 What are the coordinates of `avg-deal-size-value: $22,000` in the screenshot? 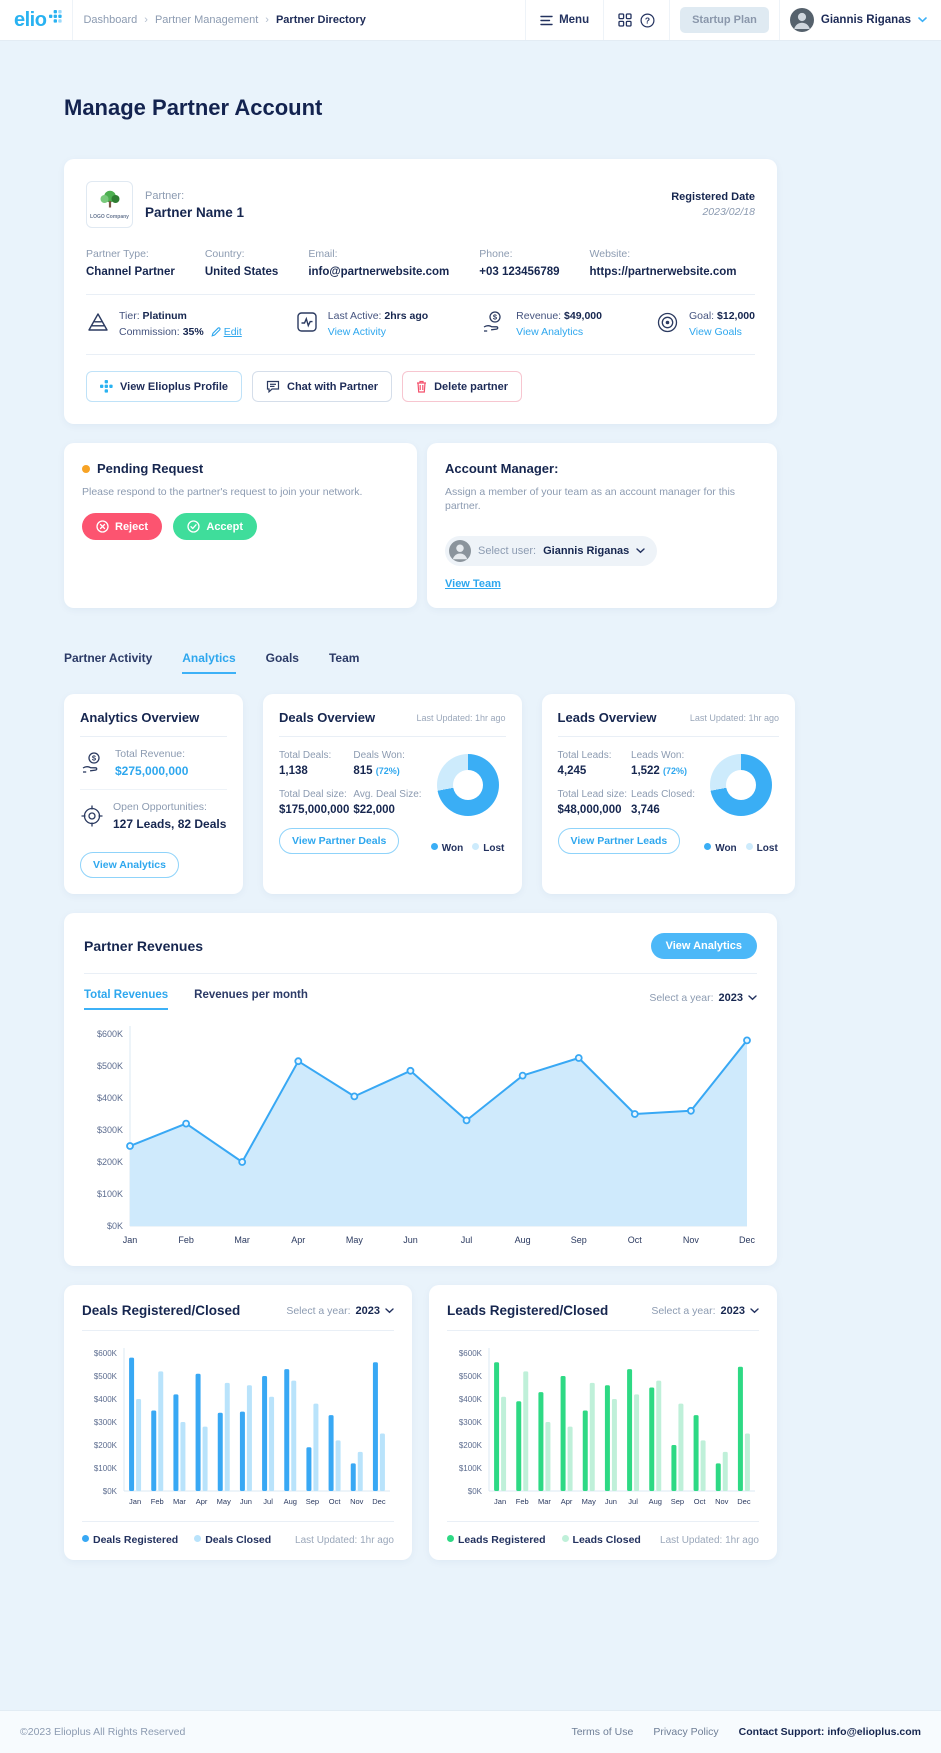 It's located at (374, 810).